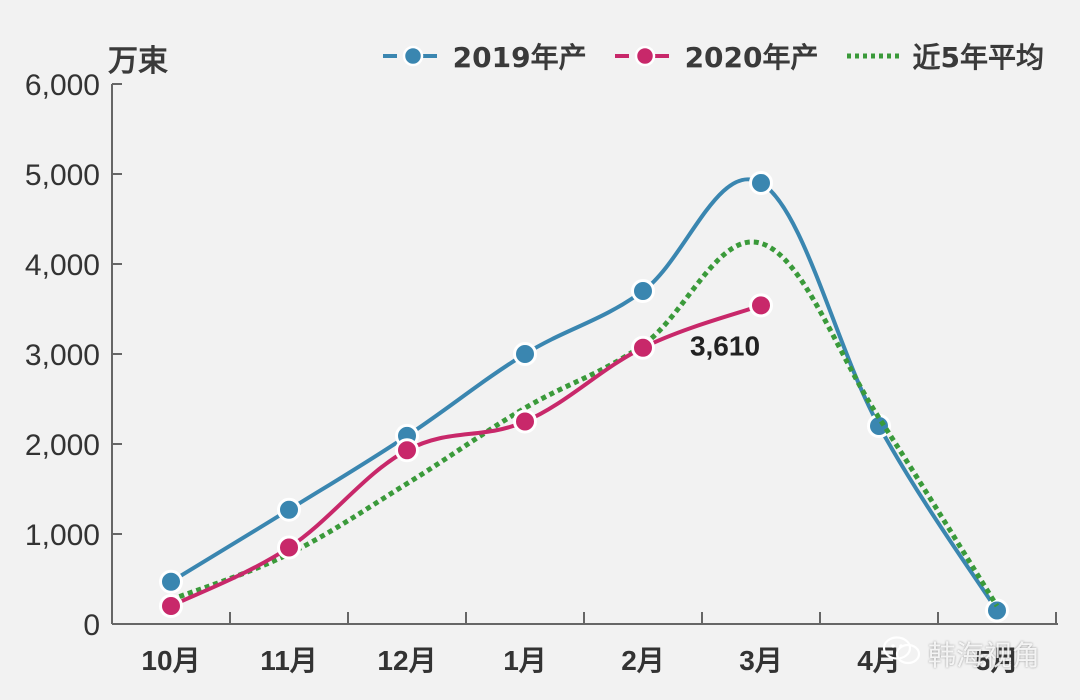 The width and height of the screenshot is (1080, 700). Describe the element at coordinates (725, 345) in the screenshot. I see `data-label: 3,610` at that location.